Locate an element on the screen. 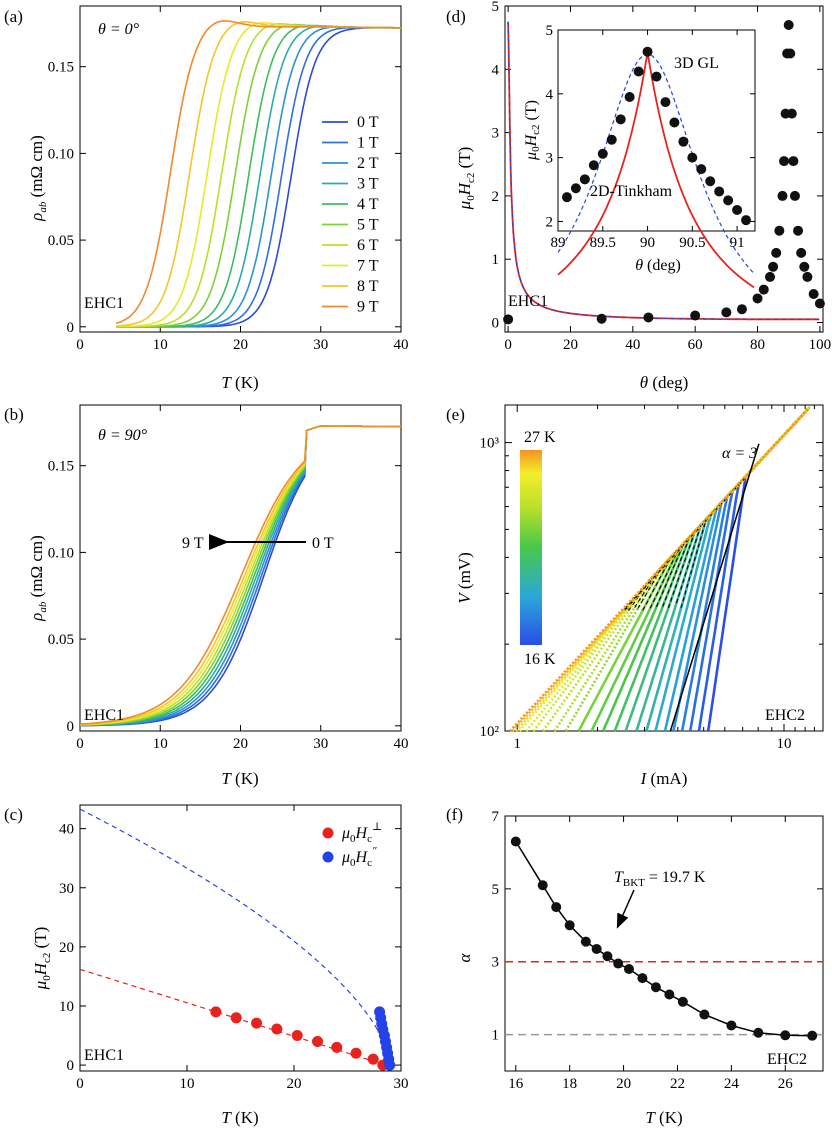  arrow-b-label-right: 0 T is located at coordinates (323, 543).